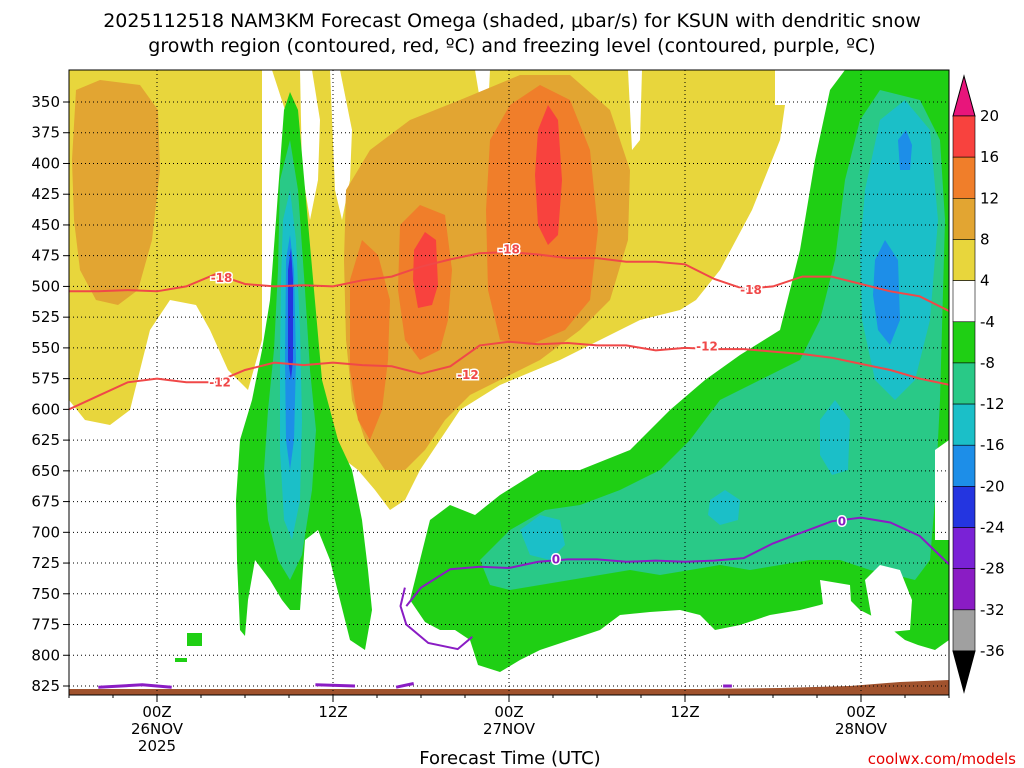  I want to click on colorbar-tick-label: -4, so click(987, 322).